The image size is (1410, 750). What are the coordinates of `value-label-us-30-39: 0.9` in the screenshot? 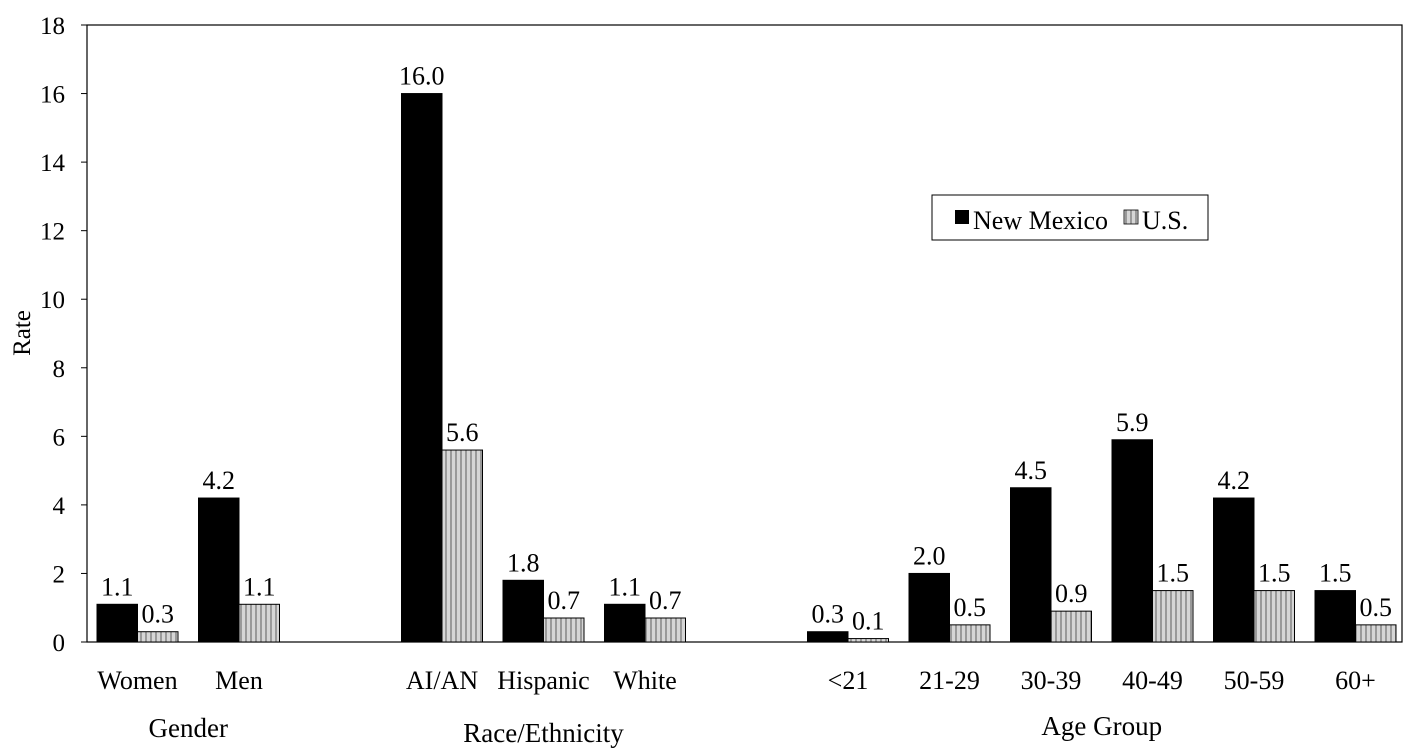 It's located at (1071, 593).